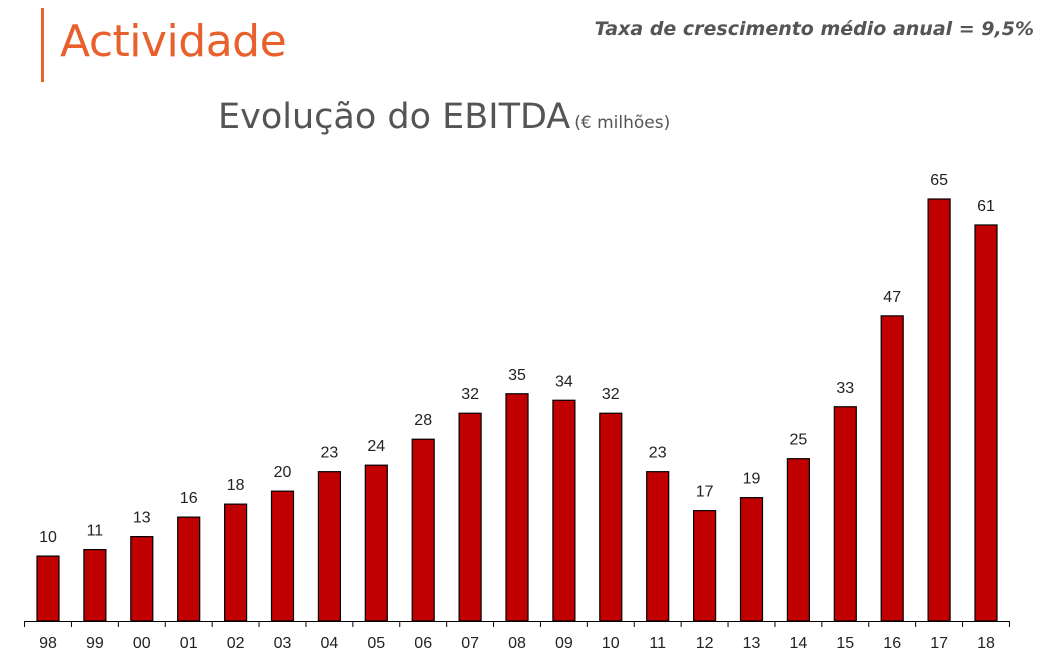 The height and width of the screenshot is (662, 1042). I want to click on x-tick-label-13: 13, so click(752, 643).